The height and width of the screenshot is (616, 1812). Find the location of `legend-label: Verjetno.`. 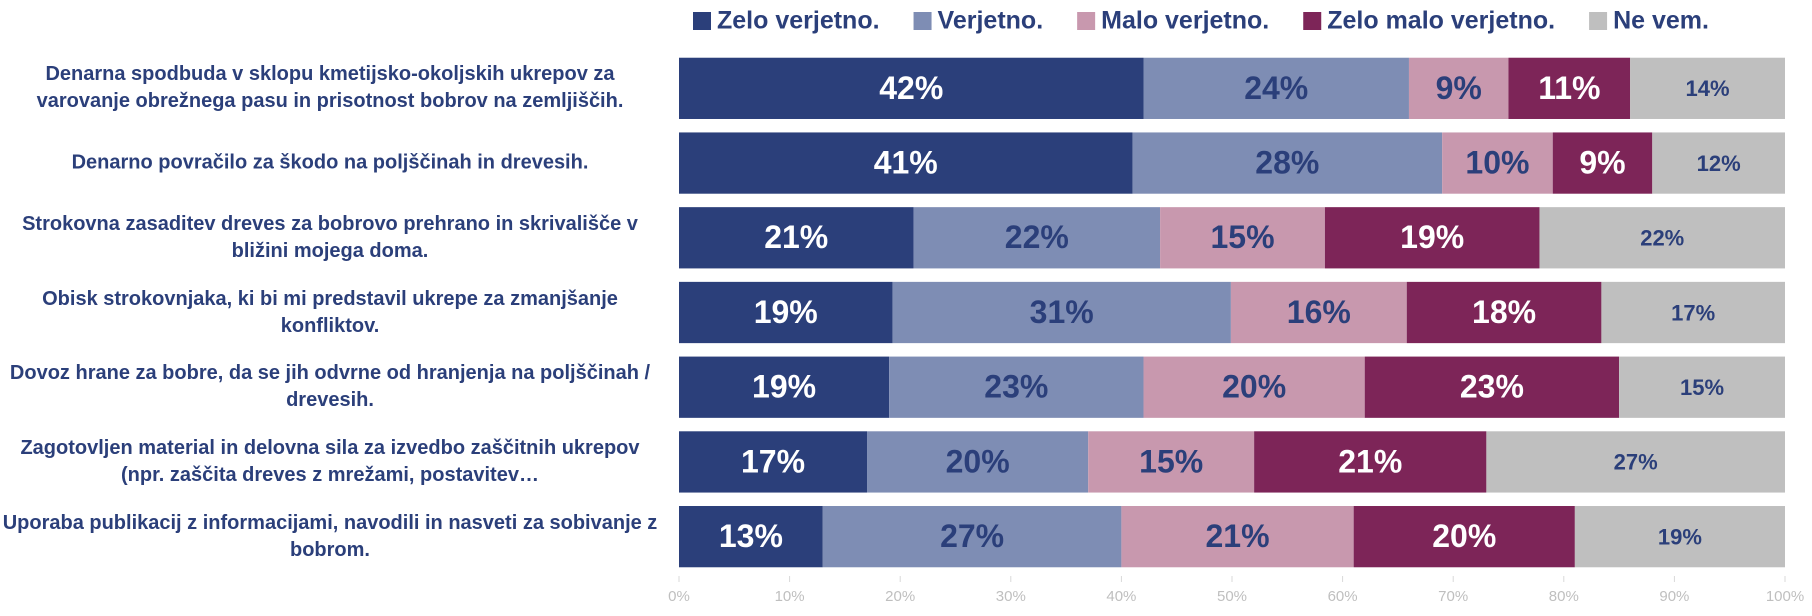

legend-label: Verjetno. is located at coordinates (991, 21).